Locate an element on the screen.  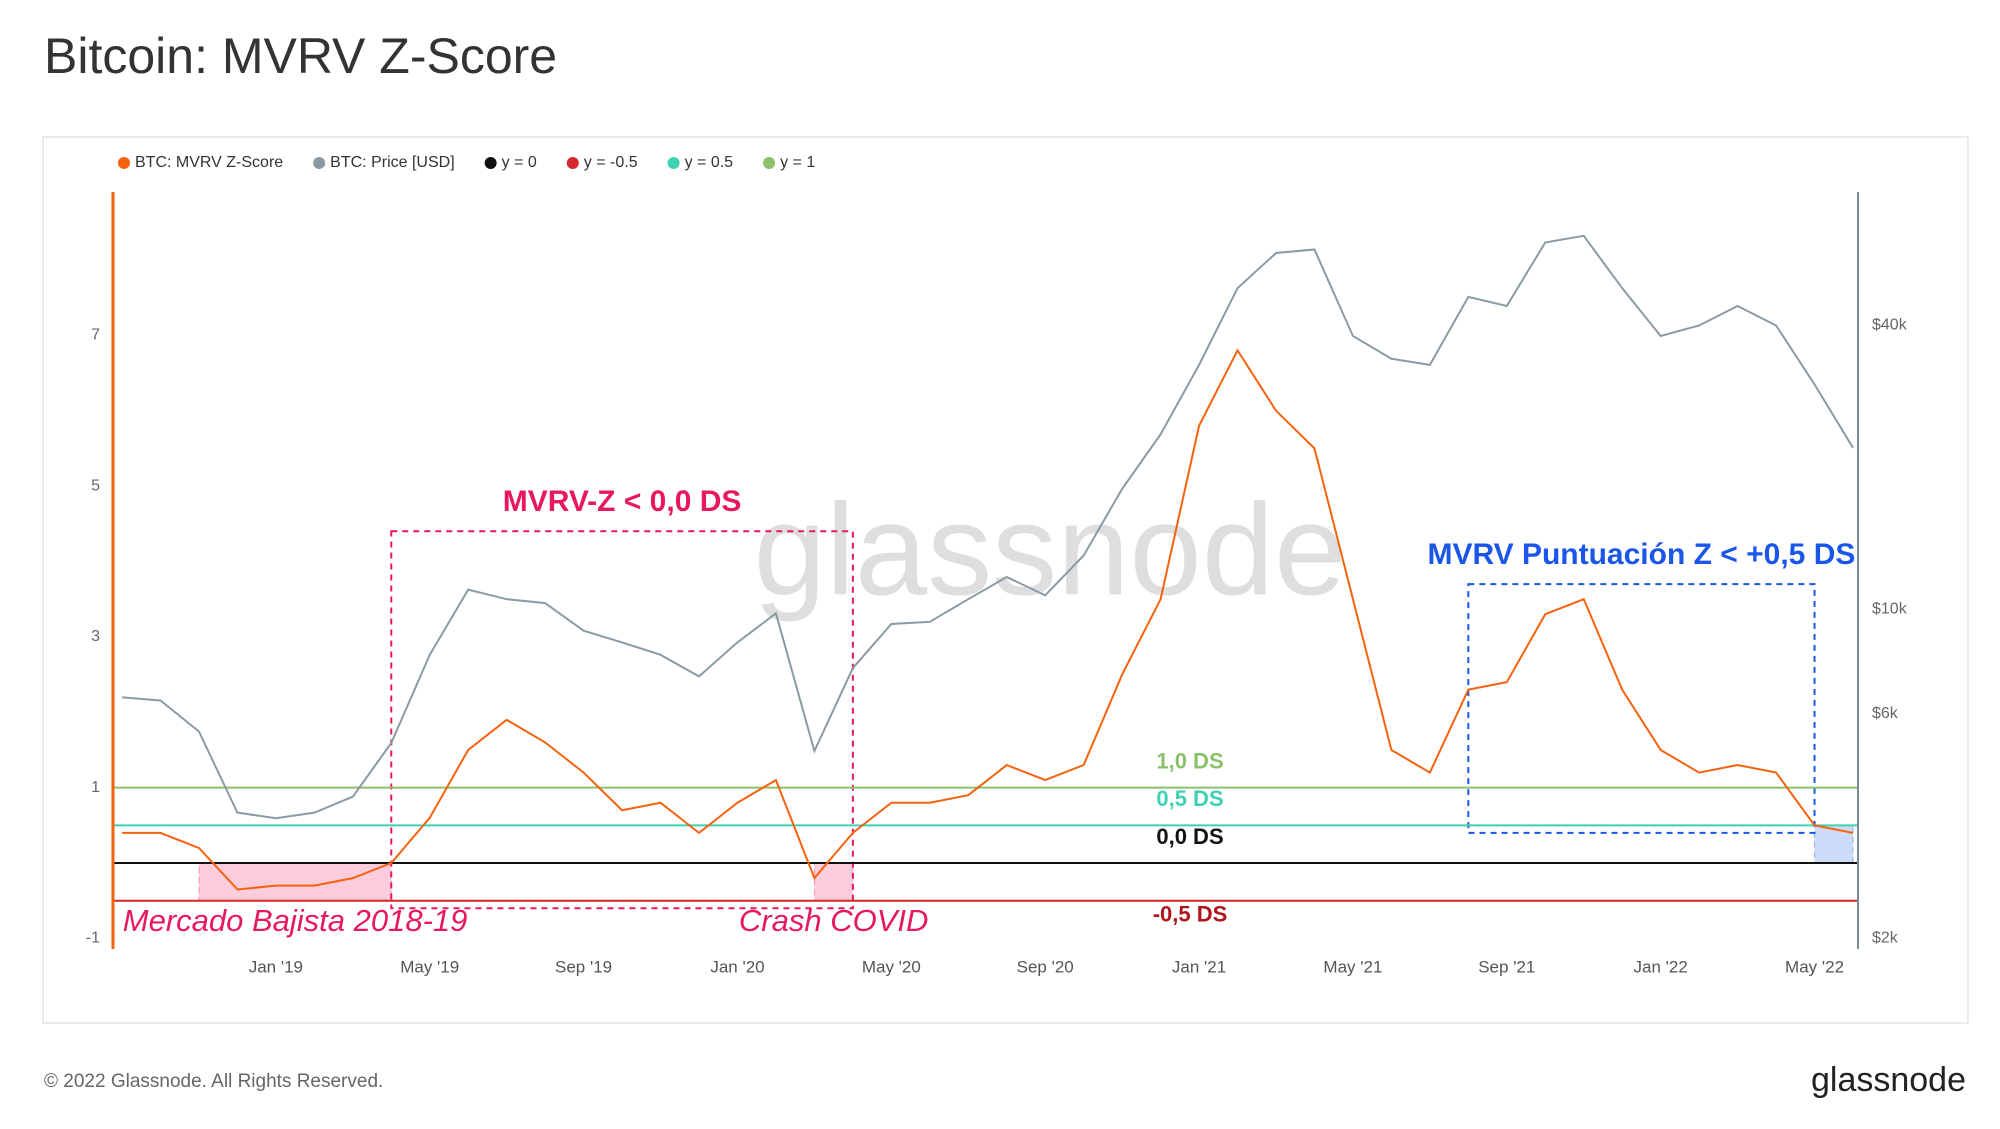
region-label: MVRV-Z < 0,0 DS is located at coordinates (622, 501).